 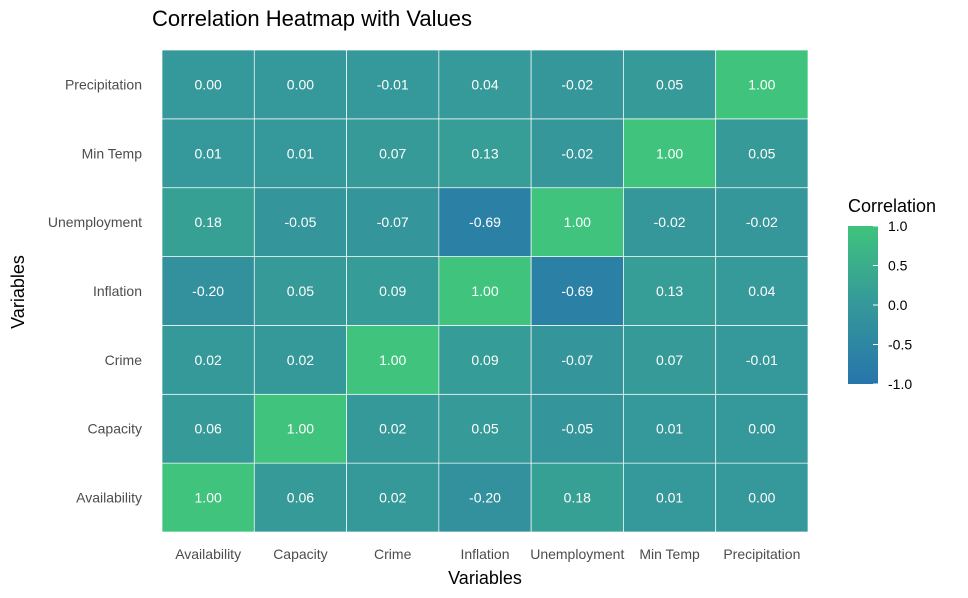 What do you see at coordinates (115, 429) in the screenshot?
I see `y-tick-label: Capacity` at bounding box center [115, 429].